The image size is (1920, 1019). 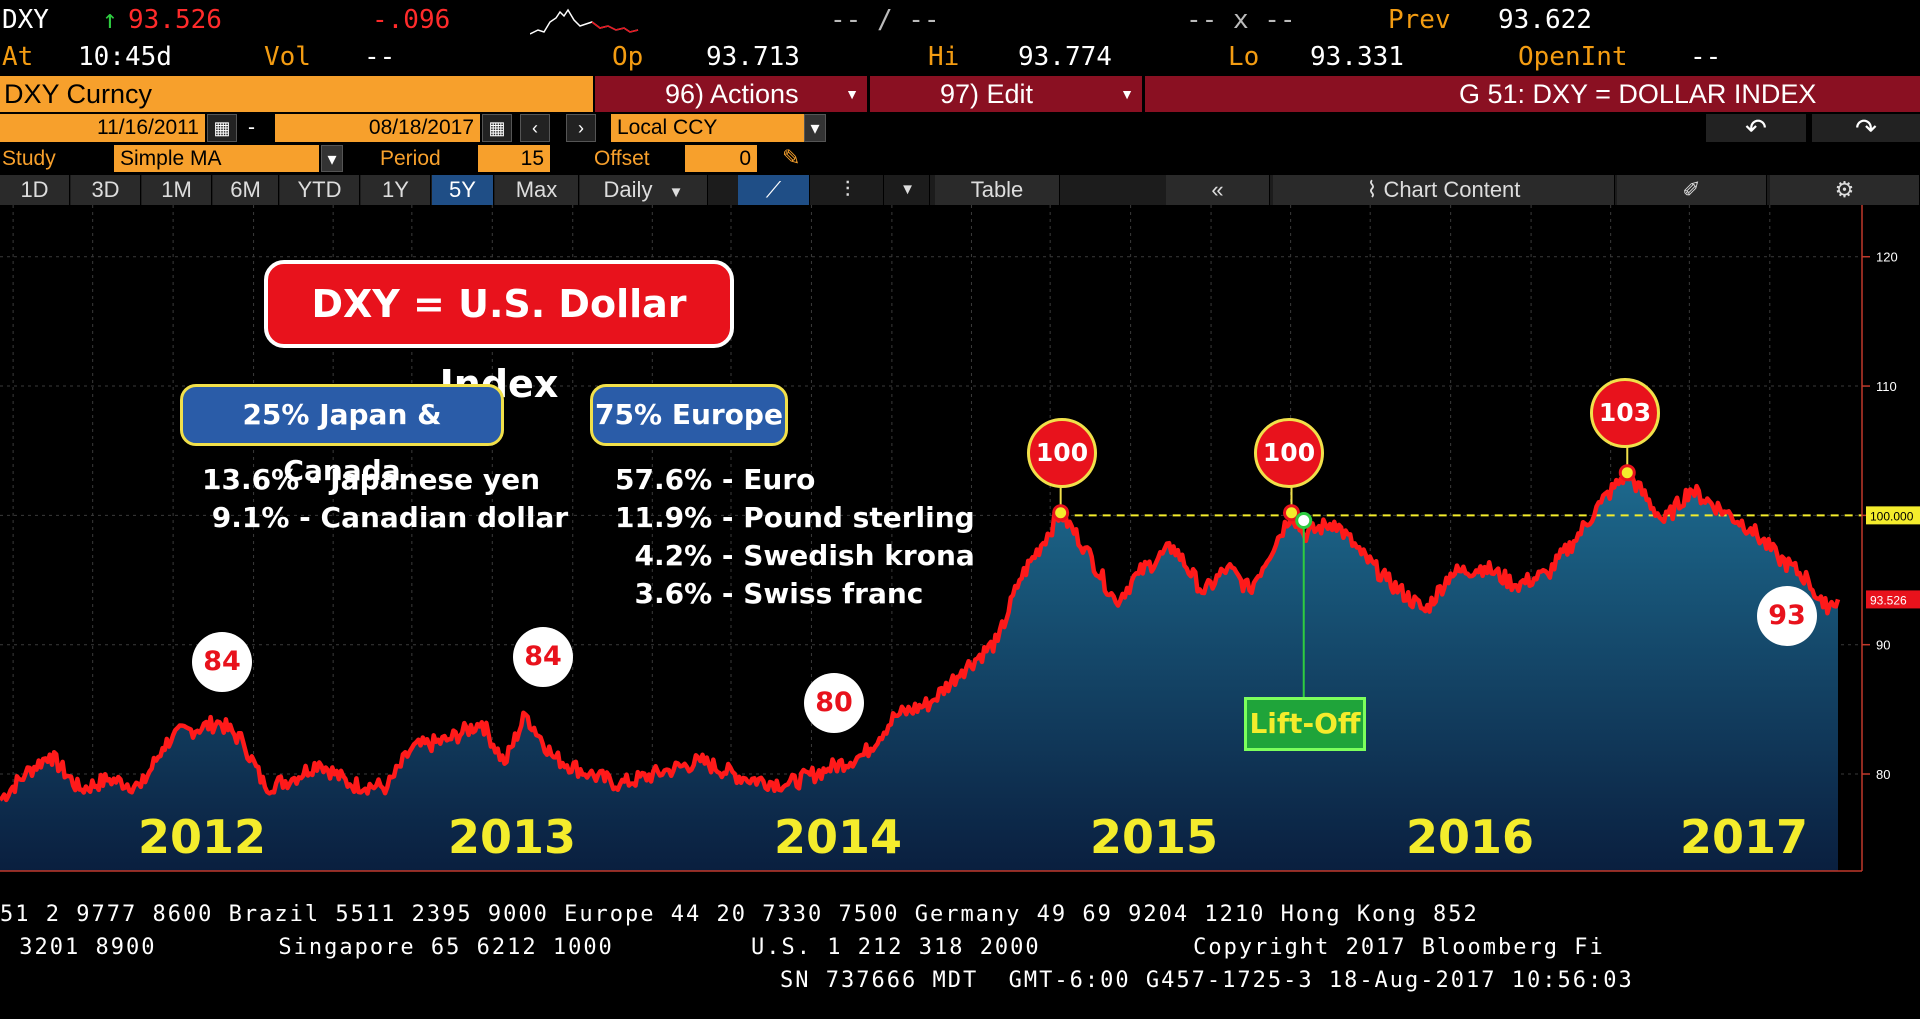 I want to click on edit-menu: 97) Edit ▼, so click(x=1006, y=94).